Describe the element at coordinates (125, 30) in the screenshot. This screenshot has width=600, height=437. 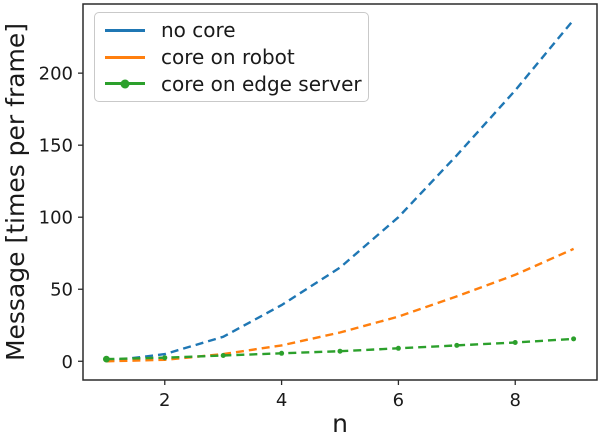
I see `legend-line-no-core` at that location.